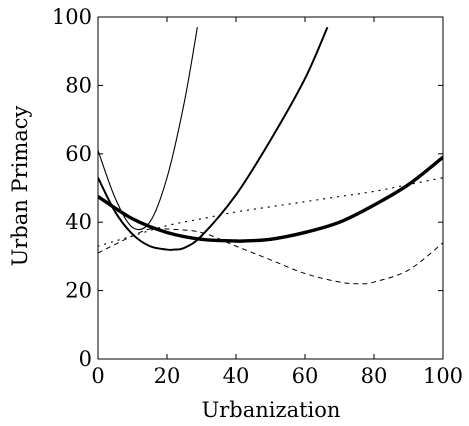 This screenshot has height=426, width=469. What do you see at coordinates (78, 154) in the screenshot?
I see `y-tick-label: 60` at bounding box center [78, 154].